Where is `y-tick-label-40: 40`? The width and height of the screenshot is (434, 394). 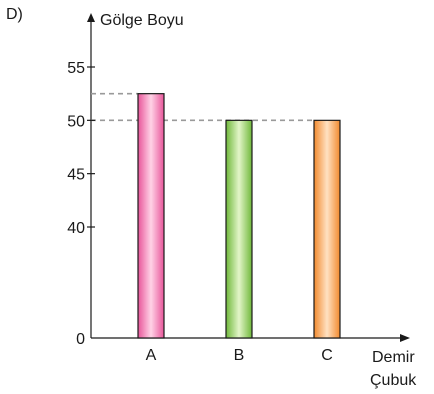
y-tick-label-40: 40 is located at coordinates (76, 228).